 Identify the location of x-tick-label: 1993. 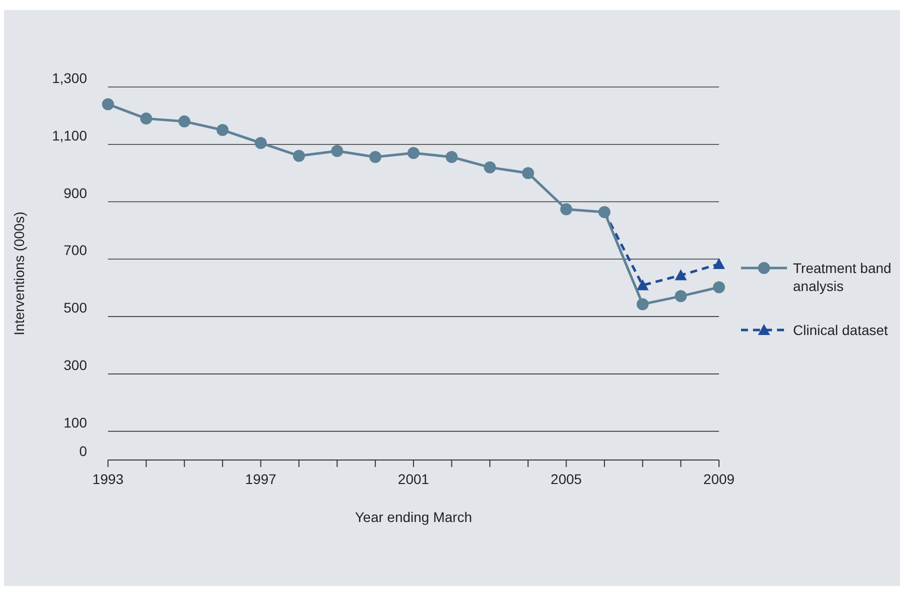
(108, 479).